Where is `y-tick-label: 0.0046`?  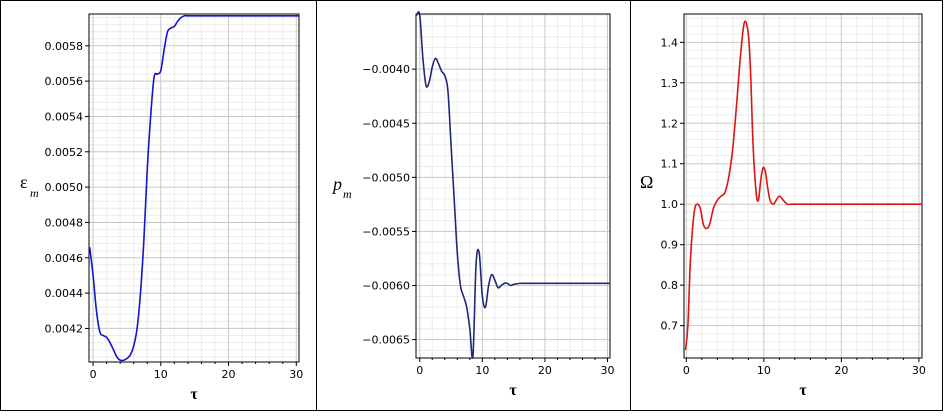
y-tick-label: 0.0046 is located at coordinates (64, 258).